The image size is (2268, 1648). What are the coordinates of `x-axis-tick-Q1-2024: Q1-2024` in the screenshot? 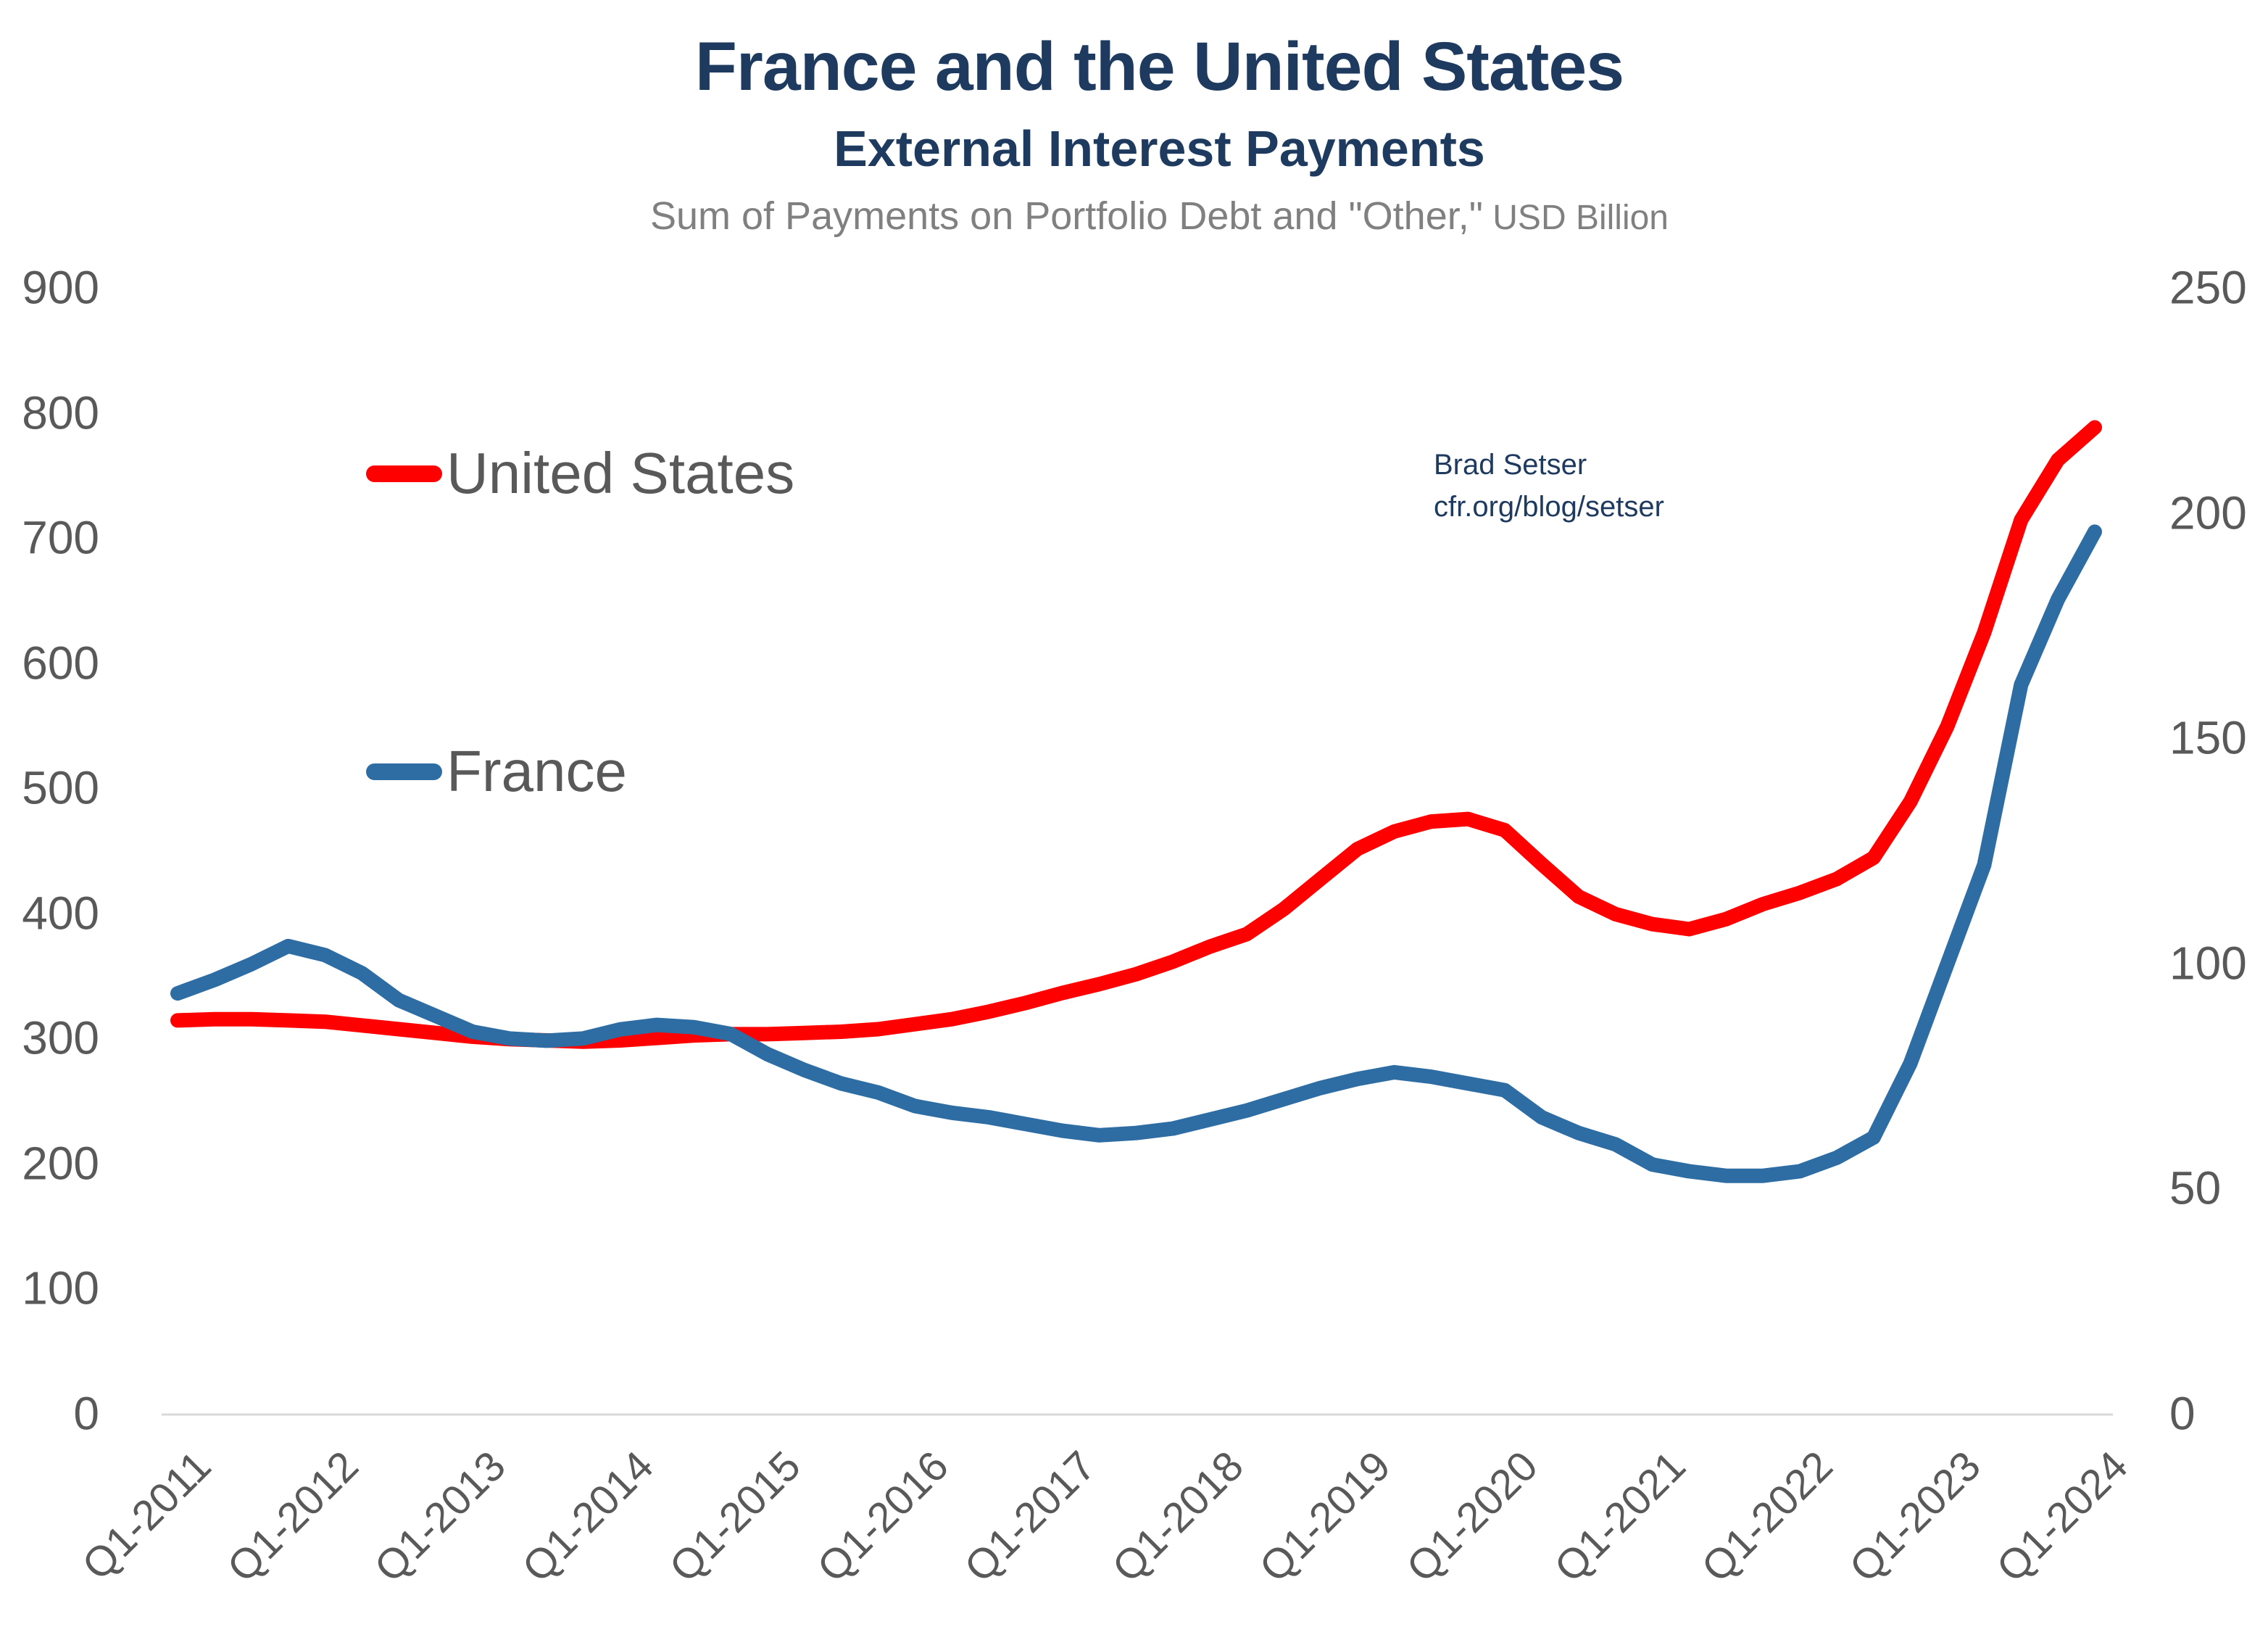 It's located at (2062, 1516).